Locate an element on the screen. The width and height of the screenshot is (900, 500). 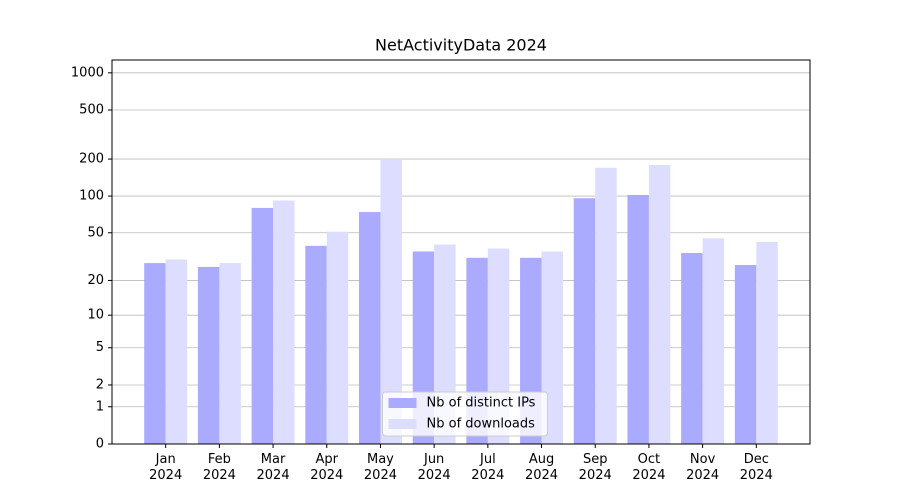
x-tick-label: Dec 2024 is located at coordinates (756, 467).